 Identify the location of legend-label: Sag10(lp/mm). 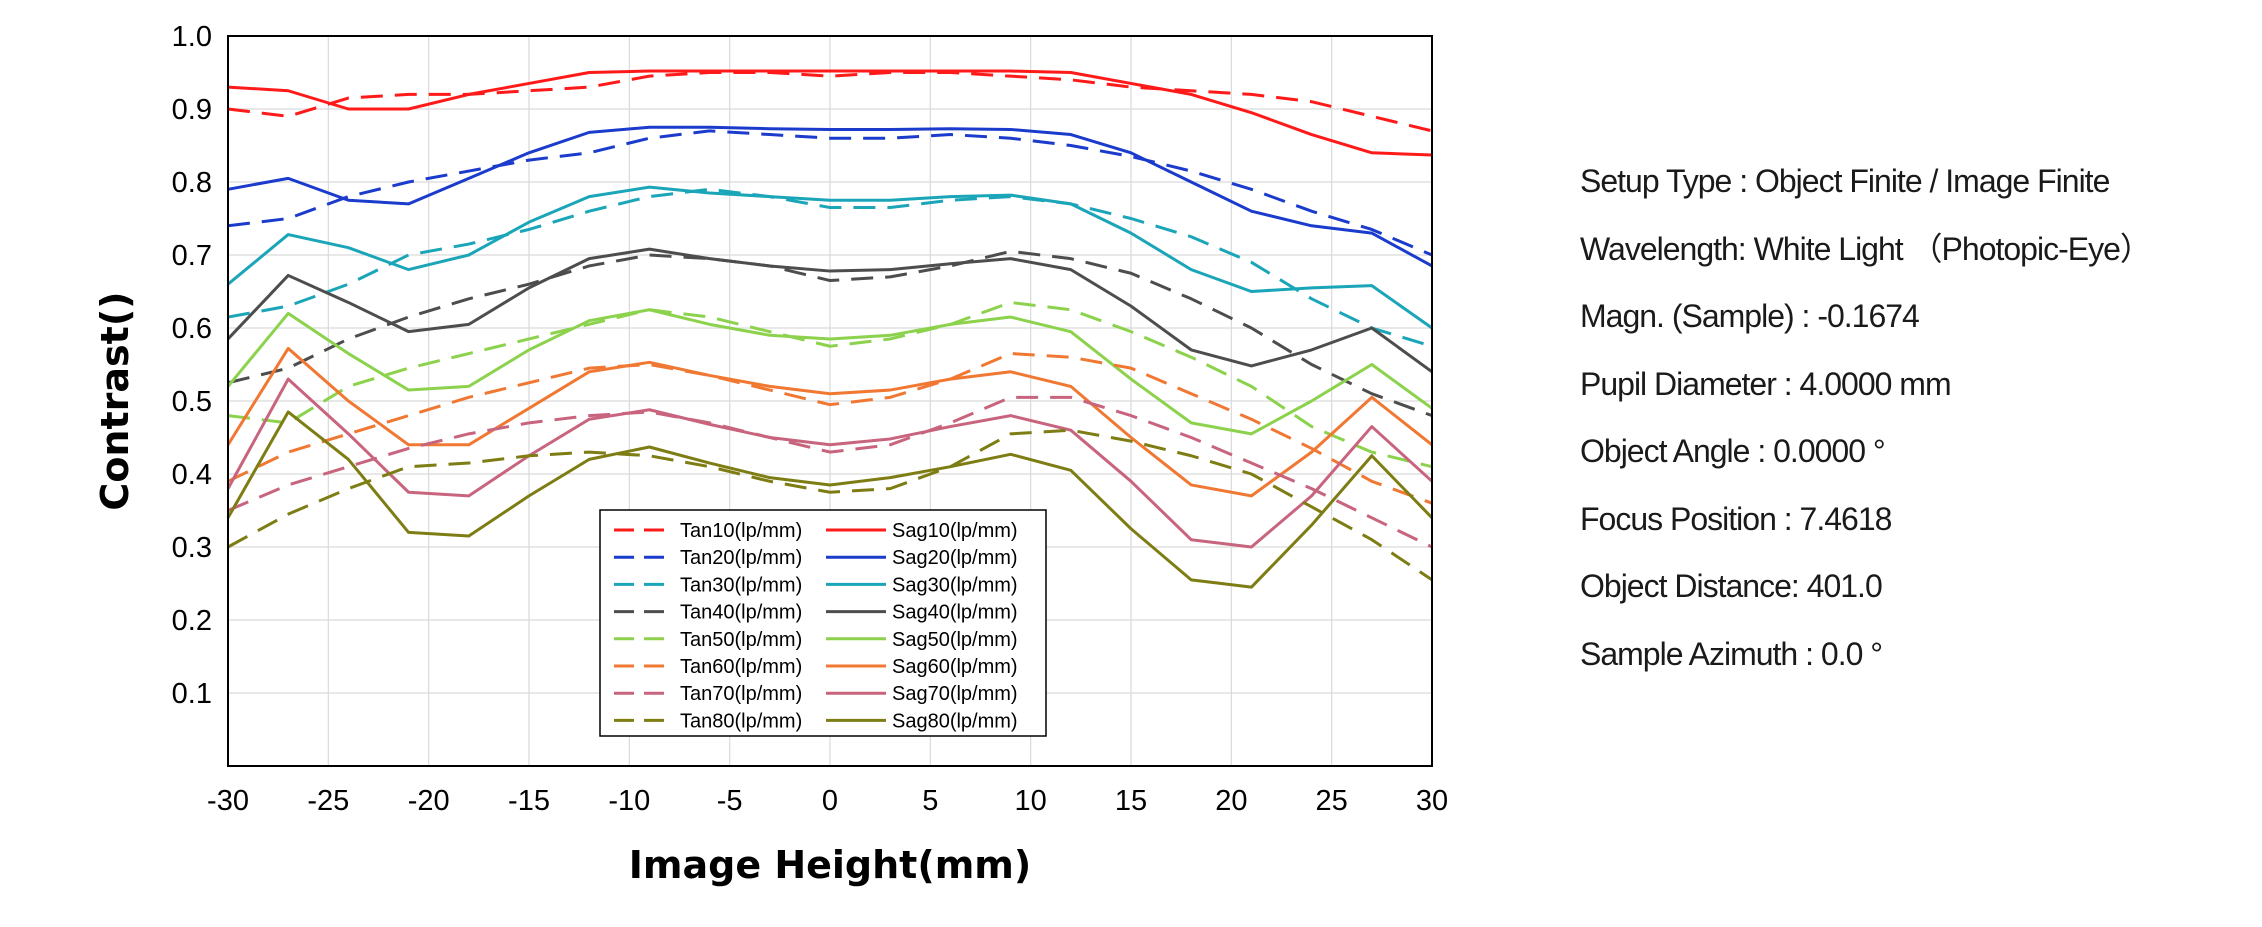
(955, 531).